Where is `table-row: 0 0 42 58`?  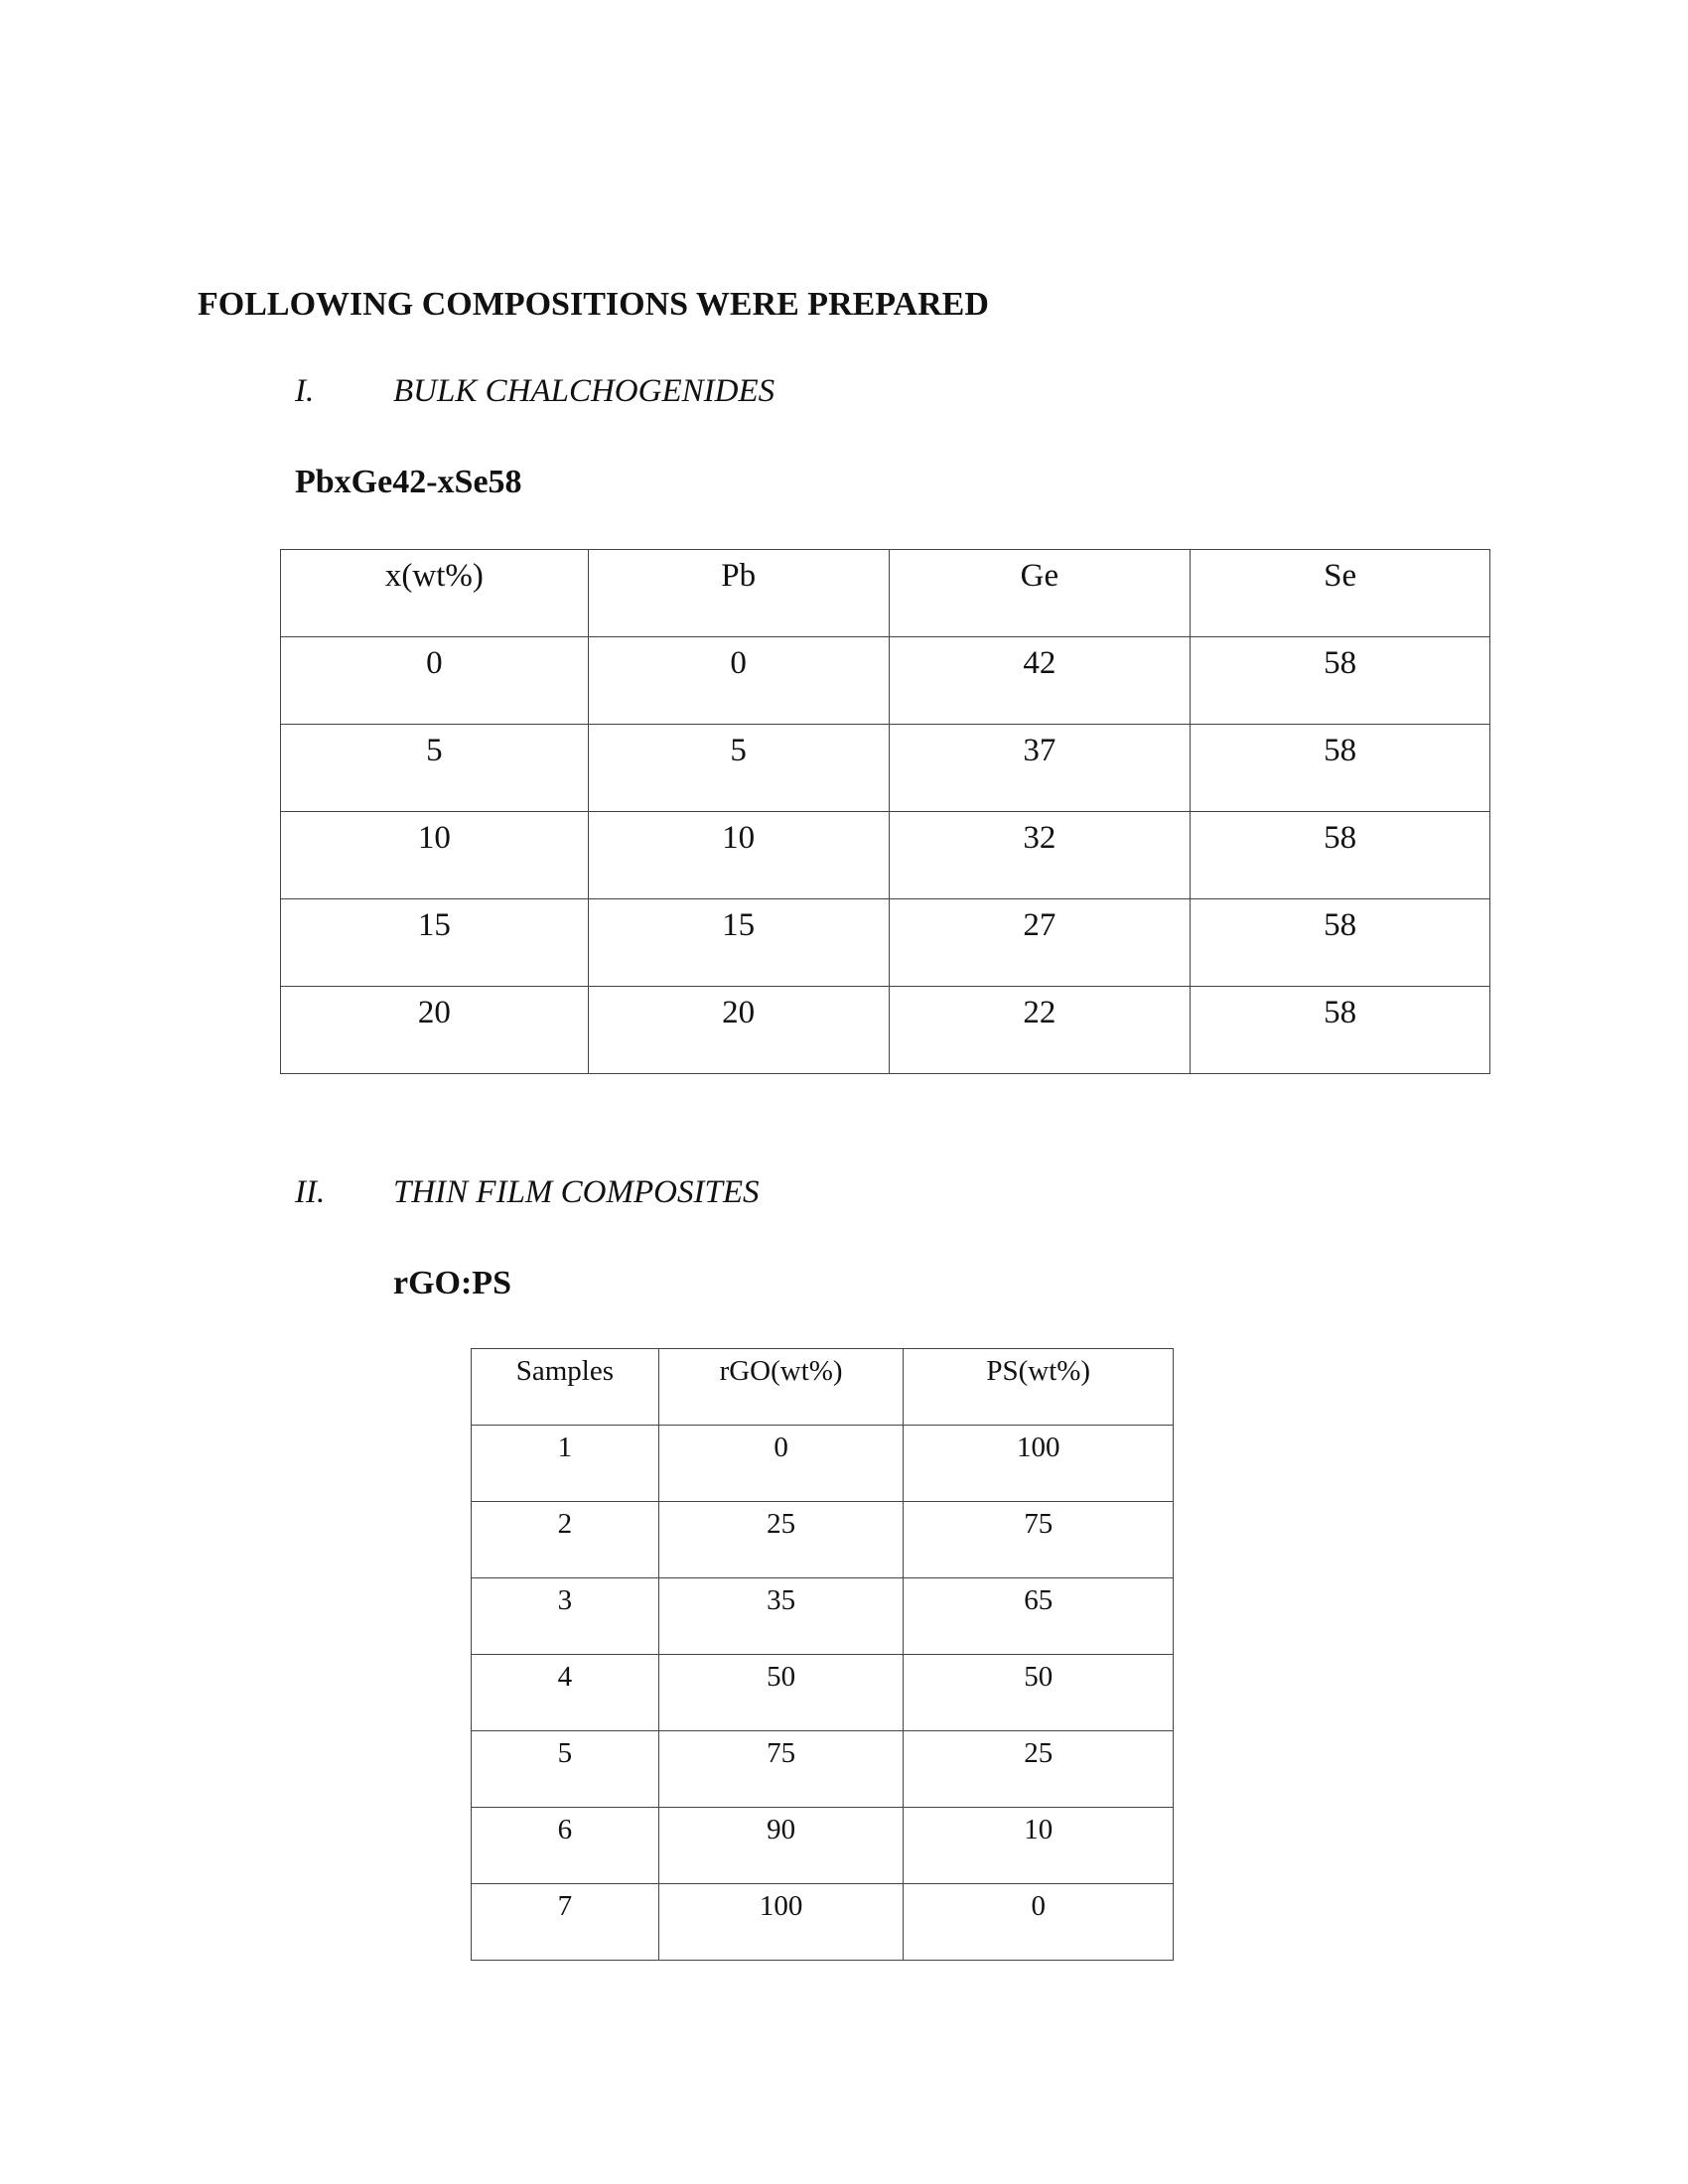 table-row: 0 0 42 58 is located at coordinates (885, 680).